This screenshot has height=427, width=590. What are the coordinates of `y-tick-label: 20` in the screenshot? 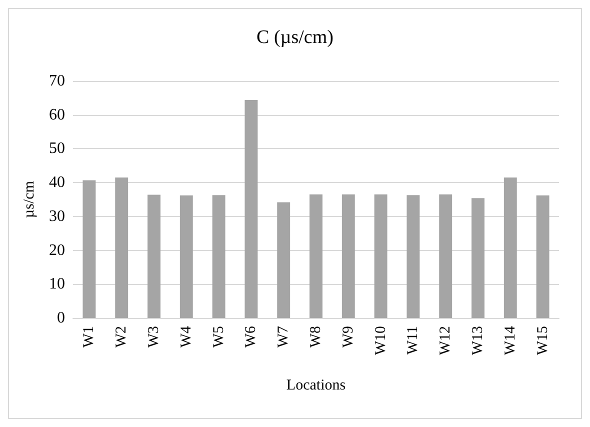 It's located at (57, 250).